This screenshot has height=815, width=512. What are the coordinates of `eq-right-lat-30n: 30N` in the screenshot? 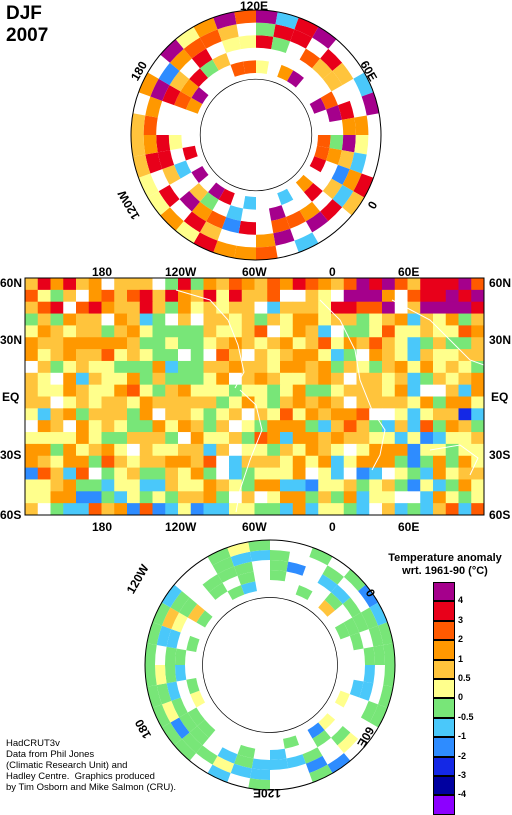 It's located at (500, 340).